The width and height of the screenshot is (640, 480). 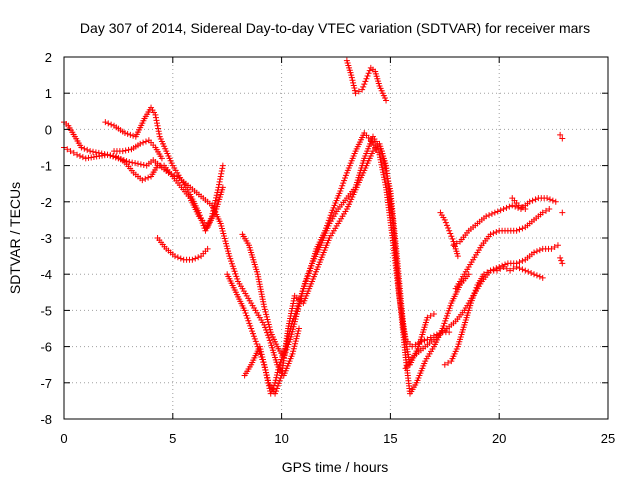 I want to click on x-tick-label: 5, so click(x=172, y=438).